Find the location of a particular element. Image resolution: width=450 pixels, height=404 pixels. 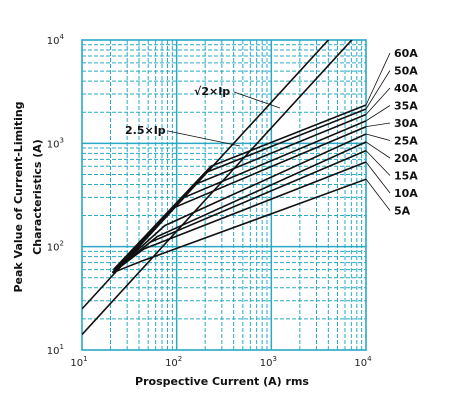

annotations: √2×Ip 2.5×Ip is located at coordinates (203, 116).